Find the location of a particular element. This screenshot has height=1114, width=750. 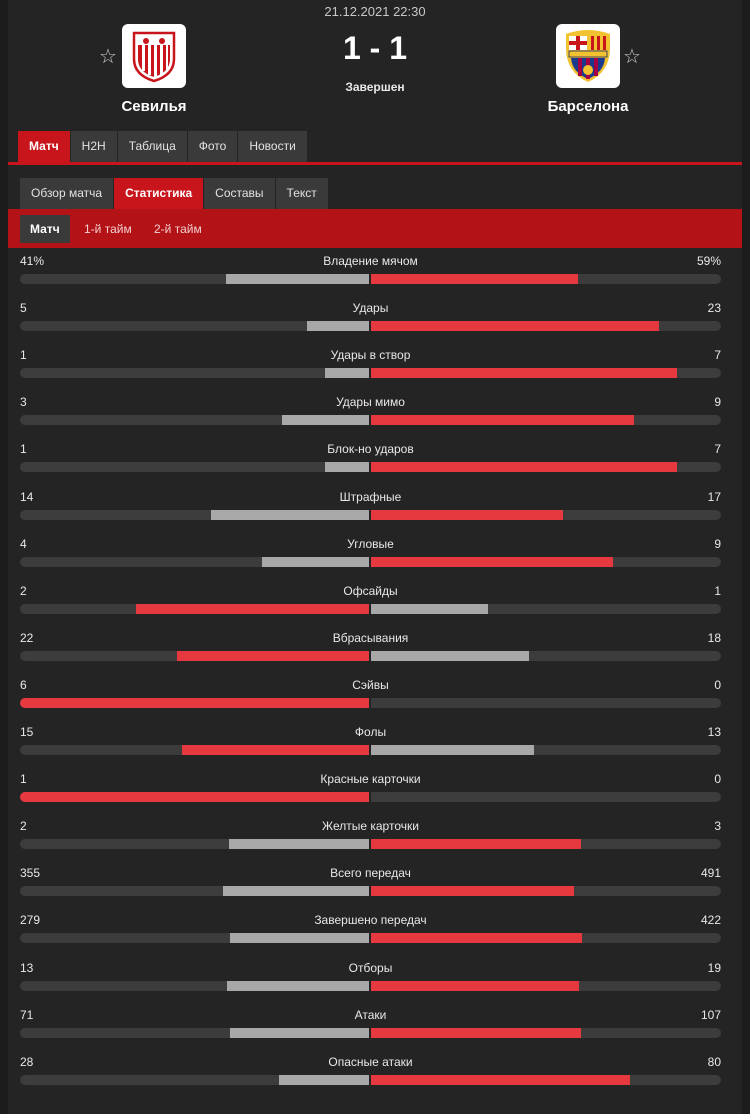

stat-row: 1 Блок-но ударов 7 is located at coordinates (370, 465).